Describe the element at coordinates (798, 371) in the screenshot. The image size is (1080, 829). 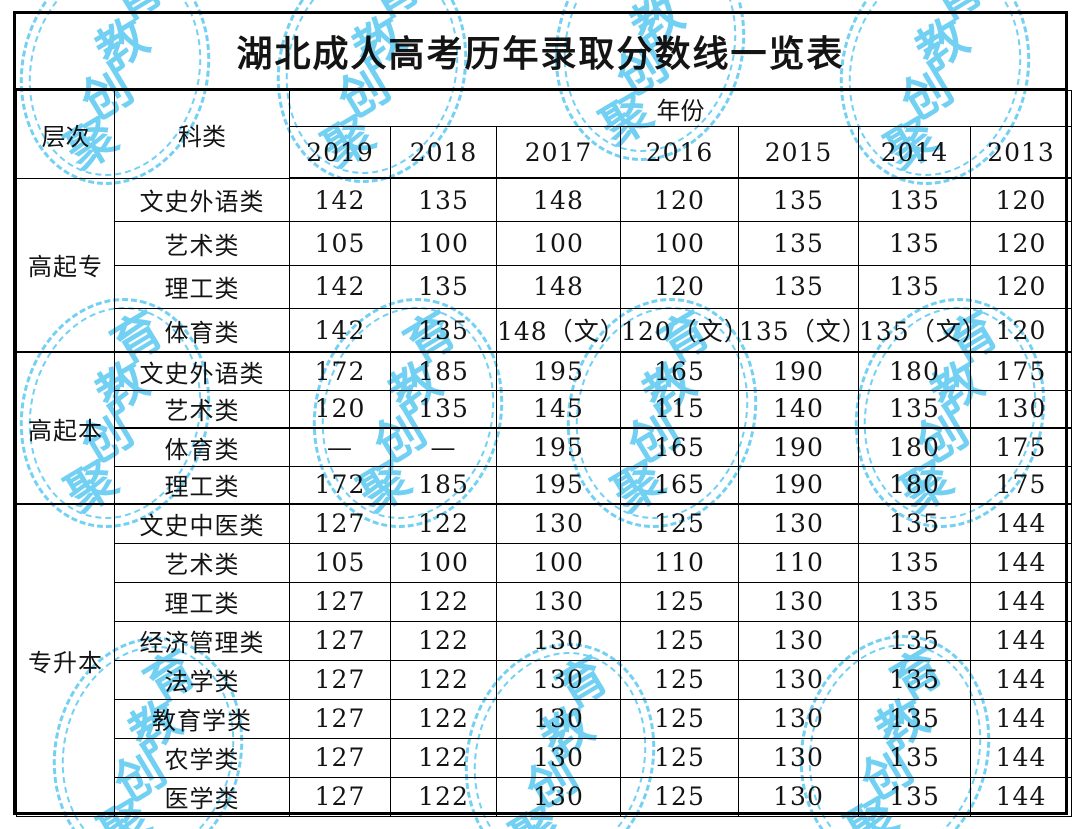
I see `score-cell: 190` at that location.